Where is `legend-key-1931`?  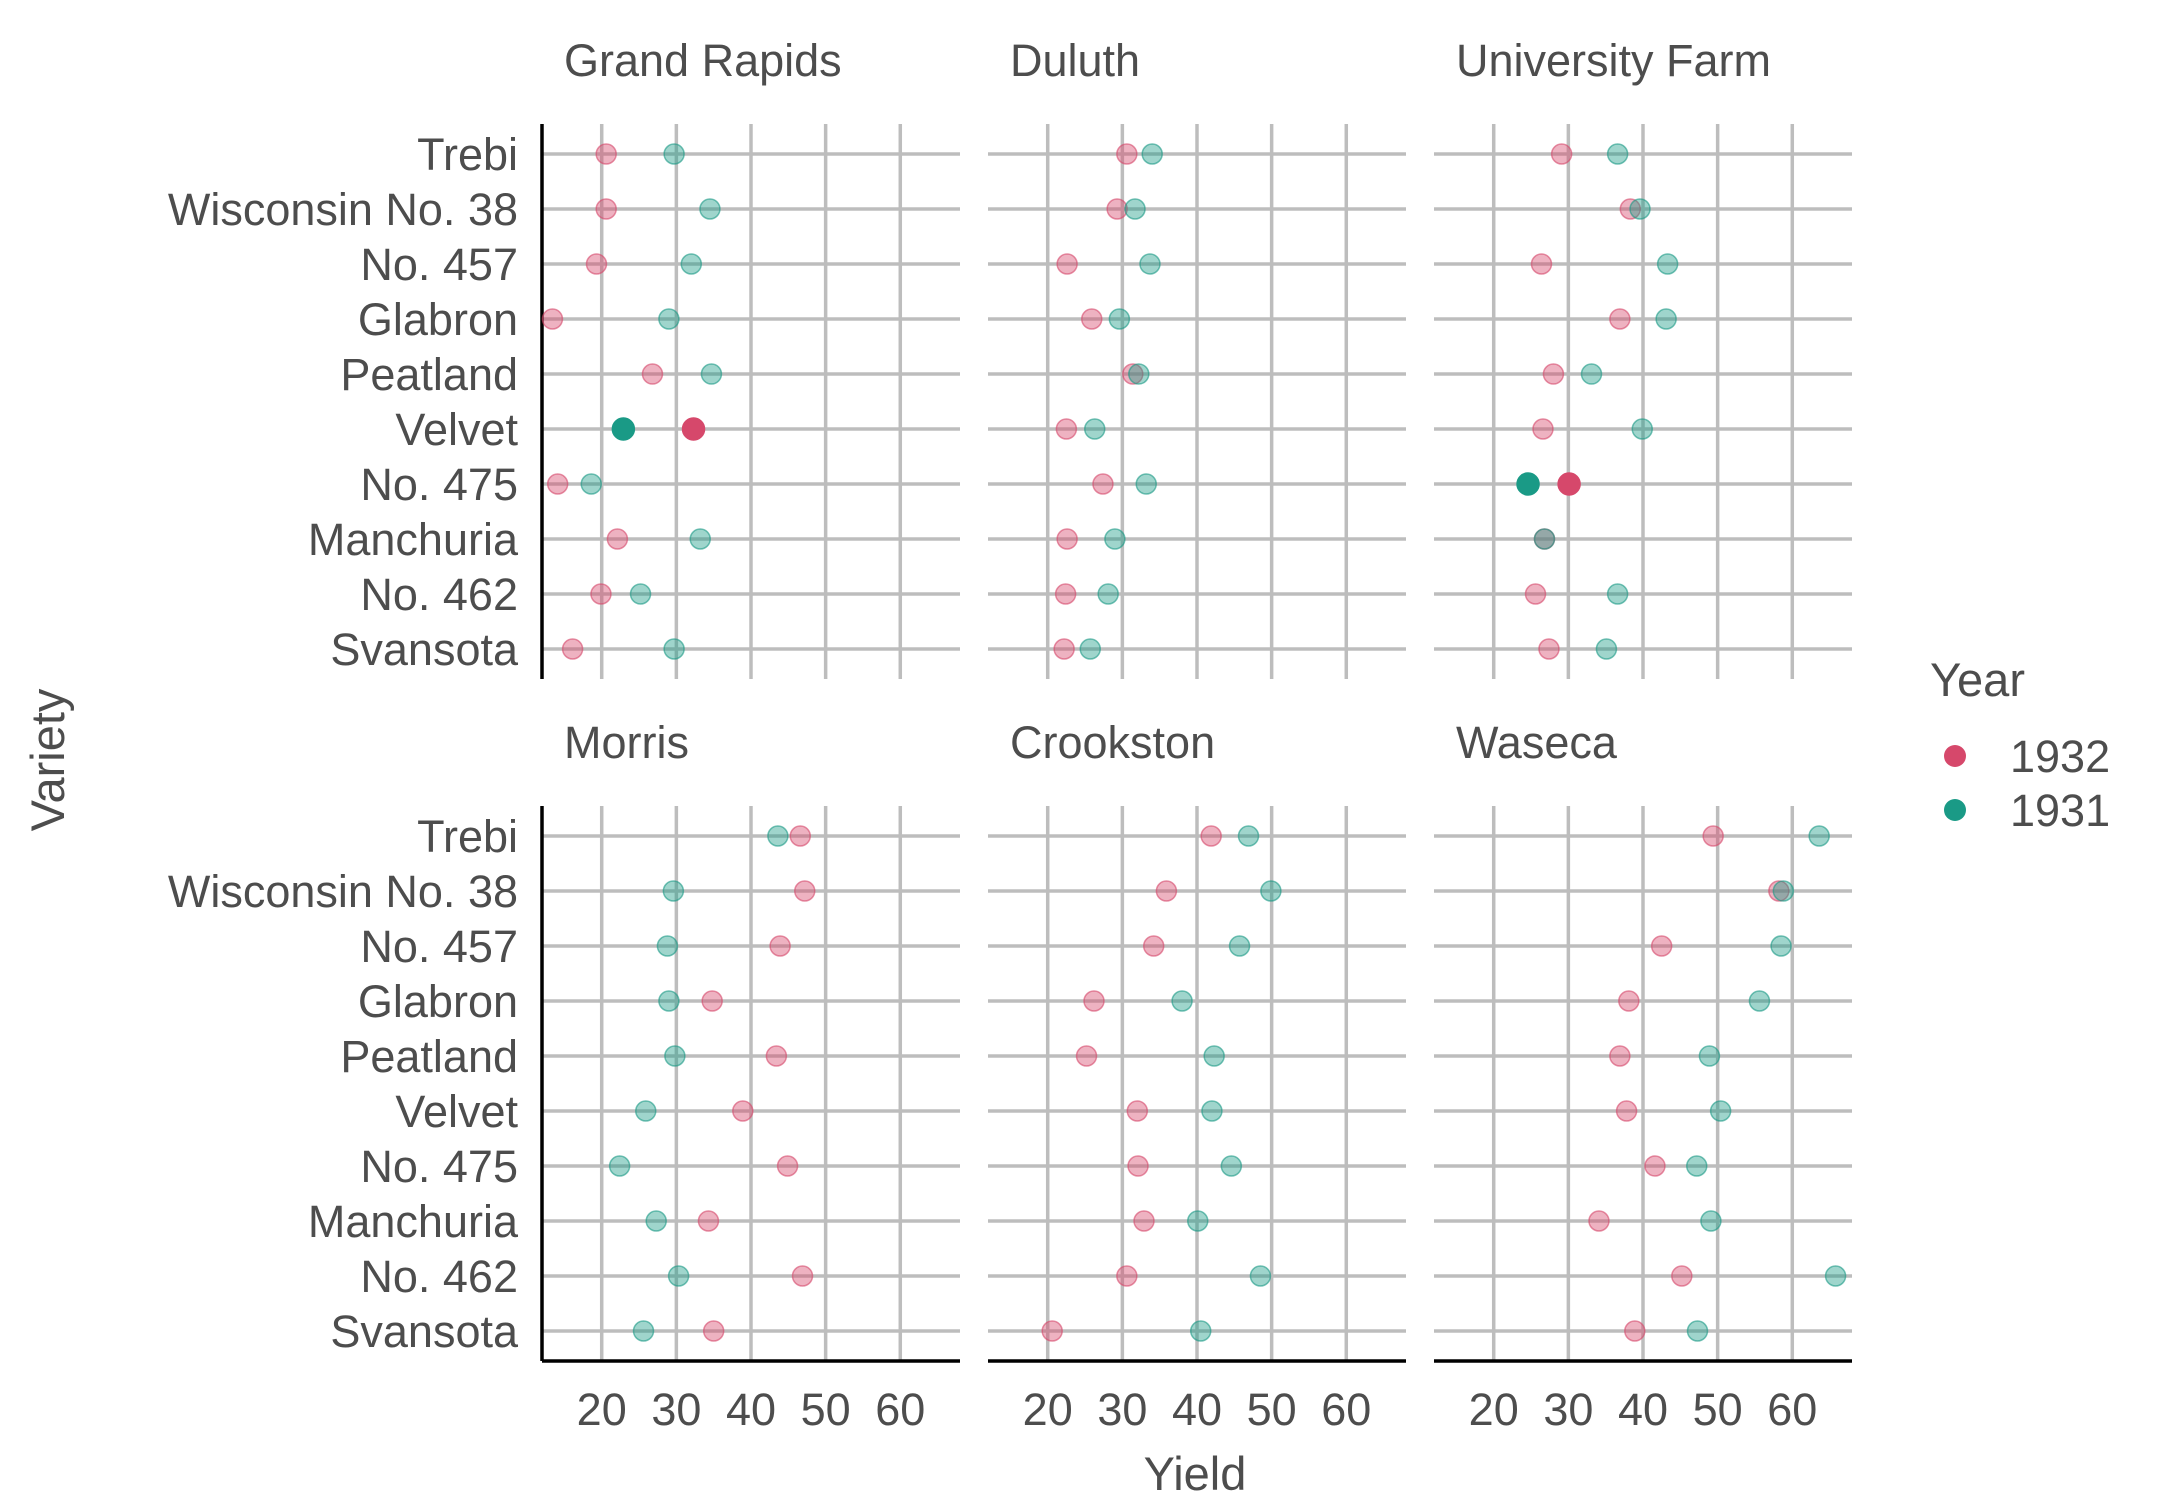
legend-key-1931 is located at coordinates (1955, 810).